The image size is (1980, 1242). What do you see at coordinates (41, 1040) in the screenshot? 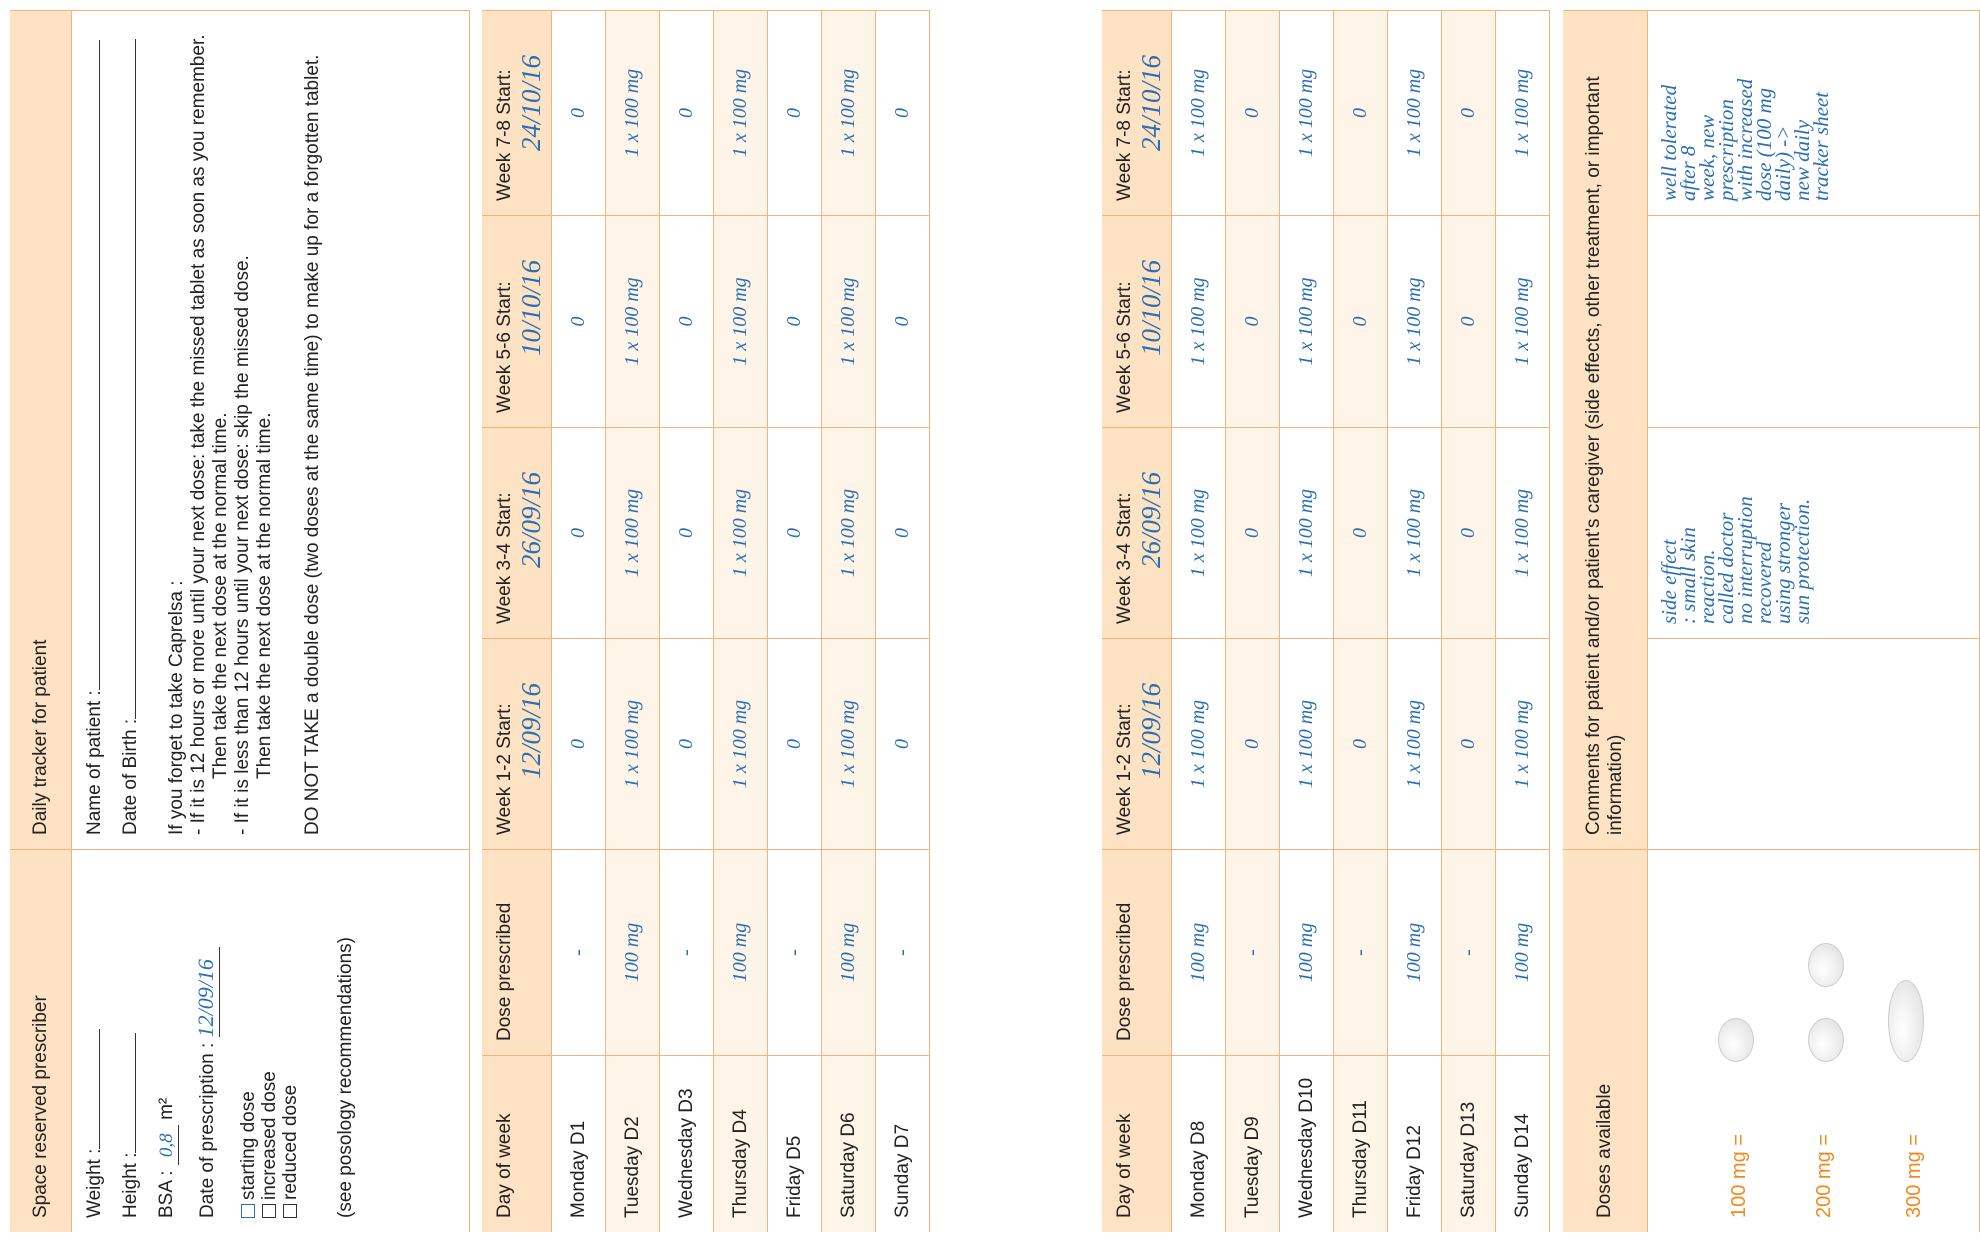
I see `prescriber-header: Space reserved prescriber` at bounding box center [41, 1040].